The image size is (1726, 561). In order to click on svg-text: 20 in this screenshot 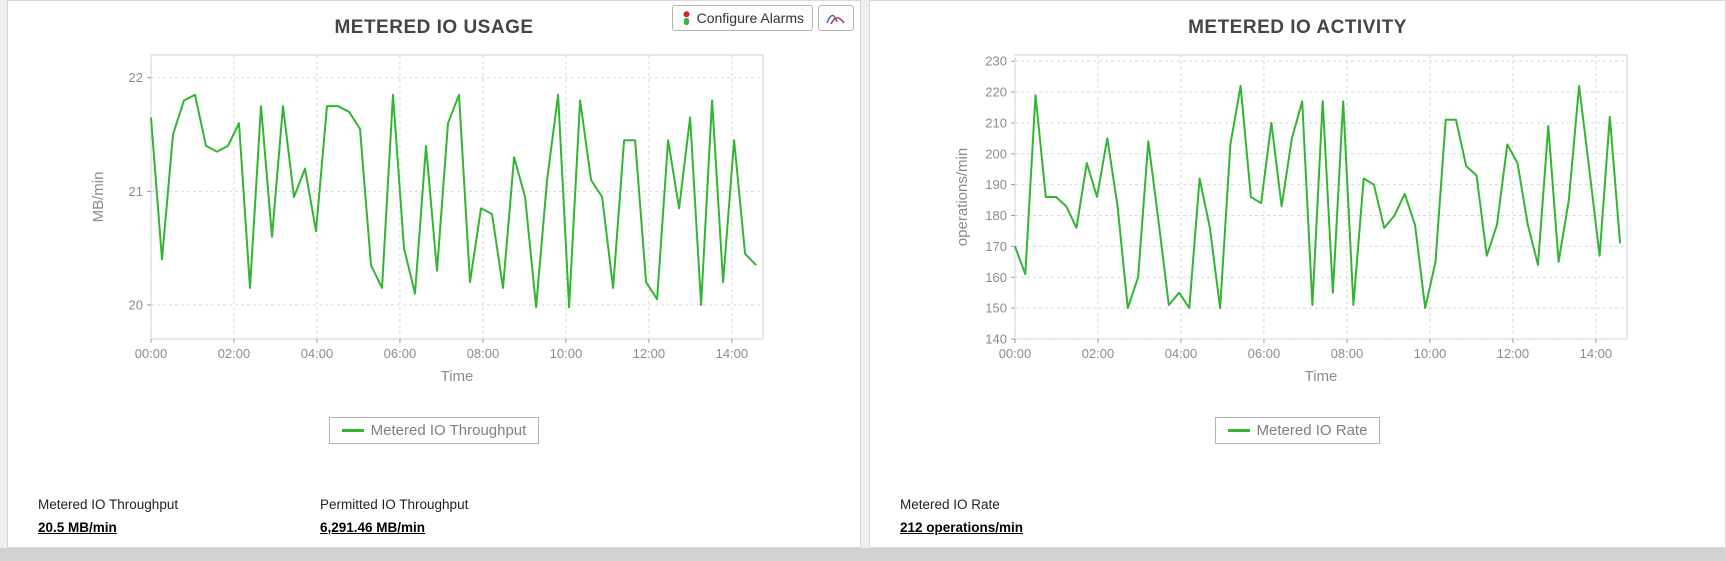, I will do `click(136, 304)`.